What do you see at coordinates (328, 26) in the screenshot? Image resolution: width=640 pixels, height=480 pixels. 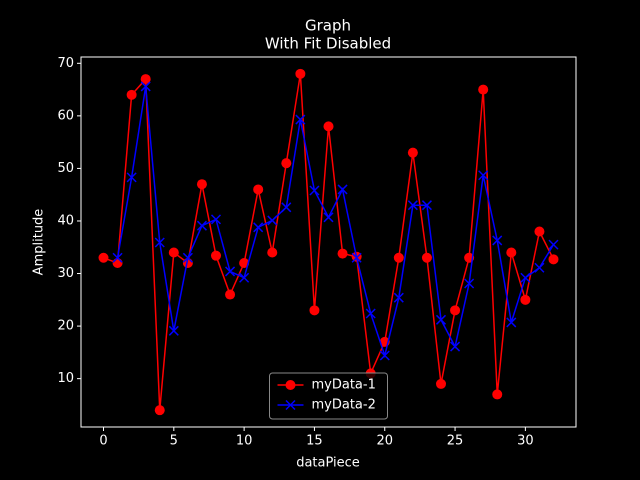 I see `chart-title: Graph` at bounding box center [328, 26].